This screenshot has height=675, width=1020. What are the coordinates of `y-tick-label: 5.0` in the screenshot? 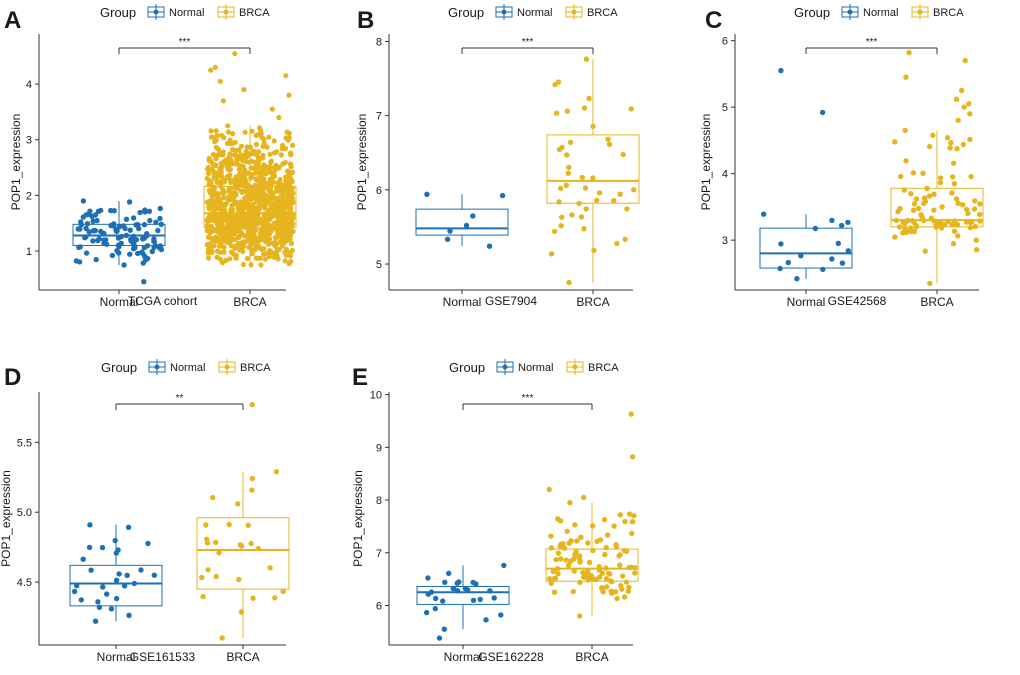 It's located at (24, 513).